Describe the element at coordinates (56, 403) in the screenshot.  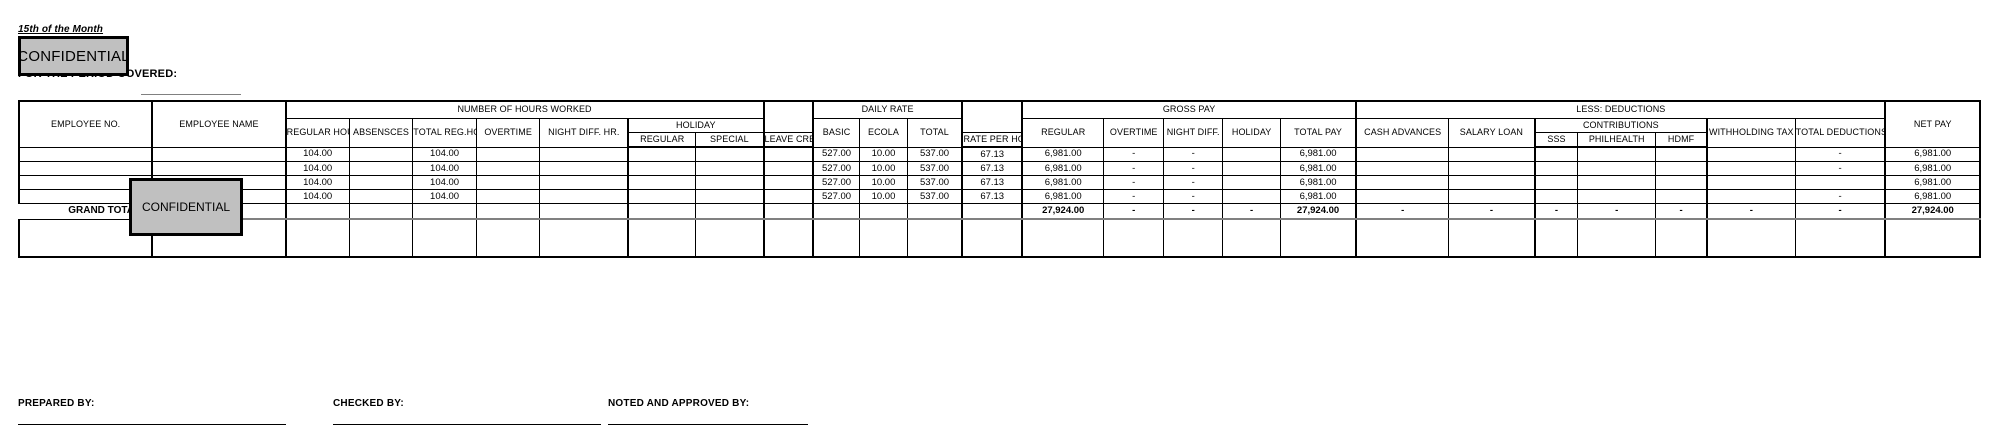
I see `prepared-by-label: PREPARED BY:` at that location.